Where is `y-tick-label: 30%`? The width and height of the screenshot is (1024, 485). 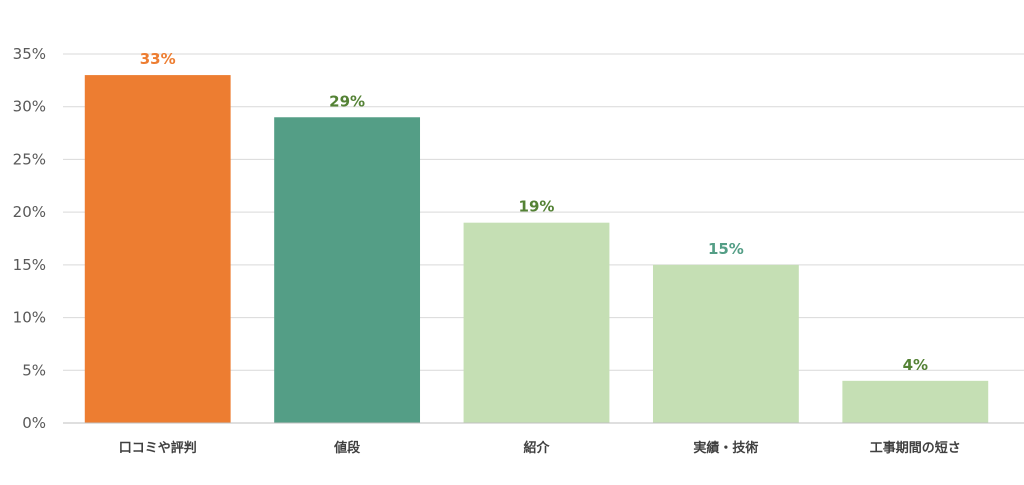 y-tick-label: 30% is located at coordinates (29, 107).